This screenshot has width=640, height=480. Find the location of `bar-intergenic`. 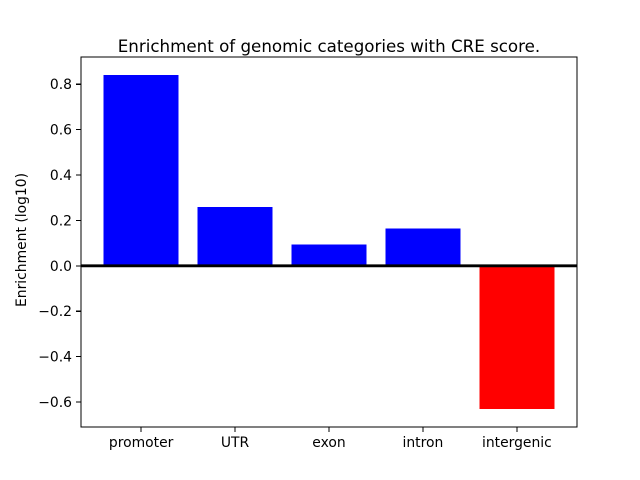

bar-intergenic is located at coordinates (517, 337).